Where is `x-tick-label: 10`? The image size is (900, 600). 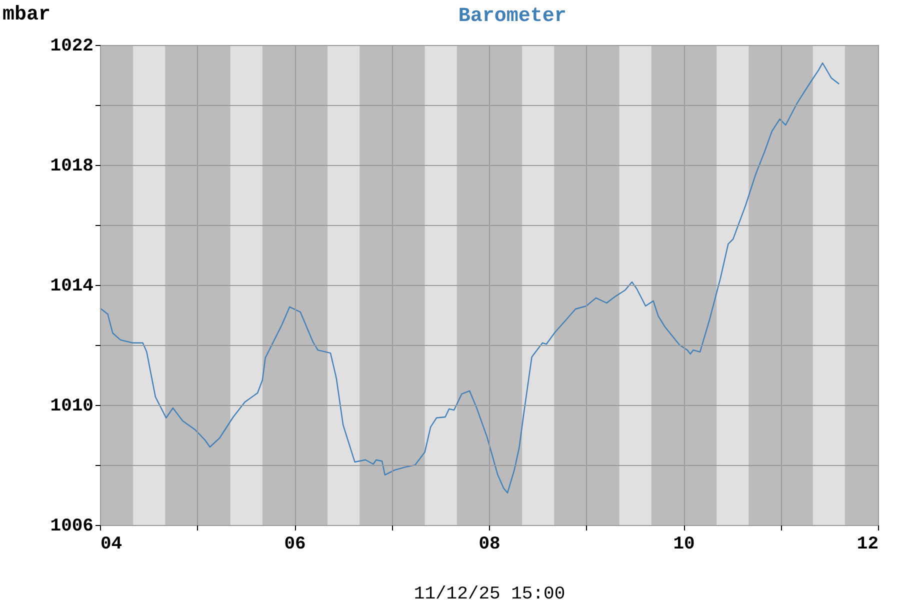
x-tick-label: 10 is located at coordinates (684, 544).